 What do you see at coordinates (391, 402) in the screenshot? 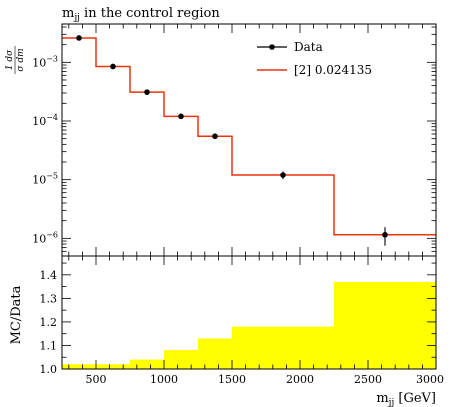
I see `x-axis-label-subscript: jj` at bounding box center [391, 402].